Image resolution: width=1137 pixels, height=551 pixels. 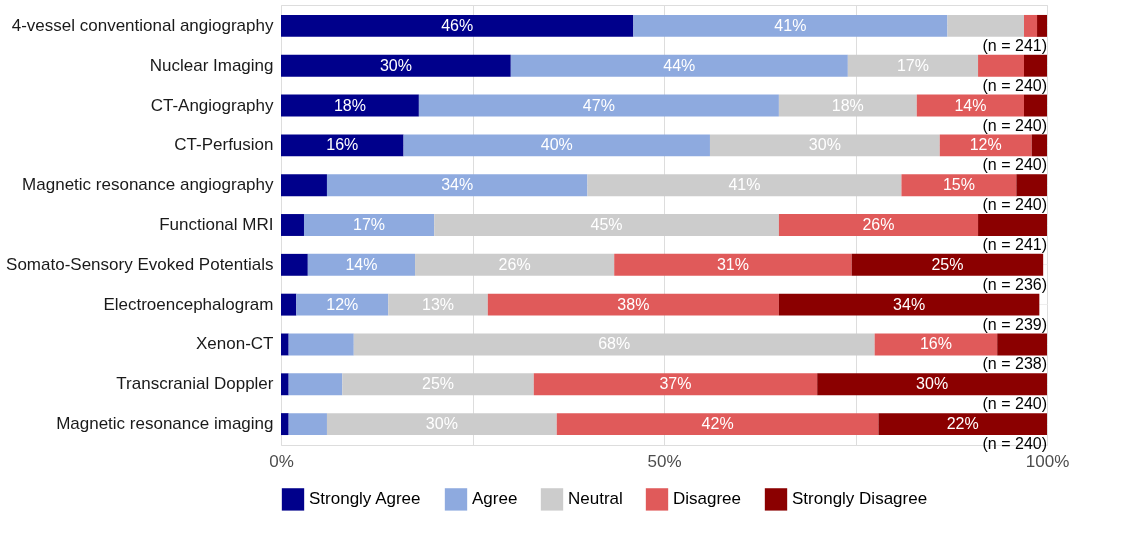 I want to click on x-tick-label: 0%, so click(x=281, y=461).